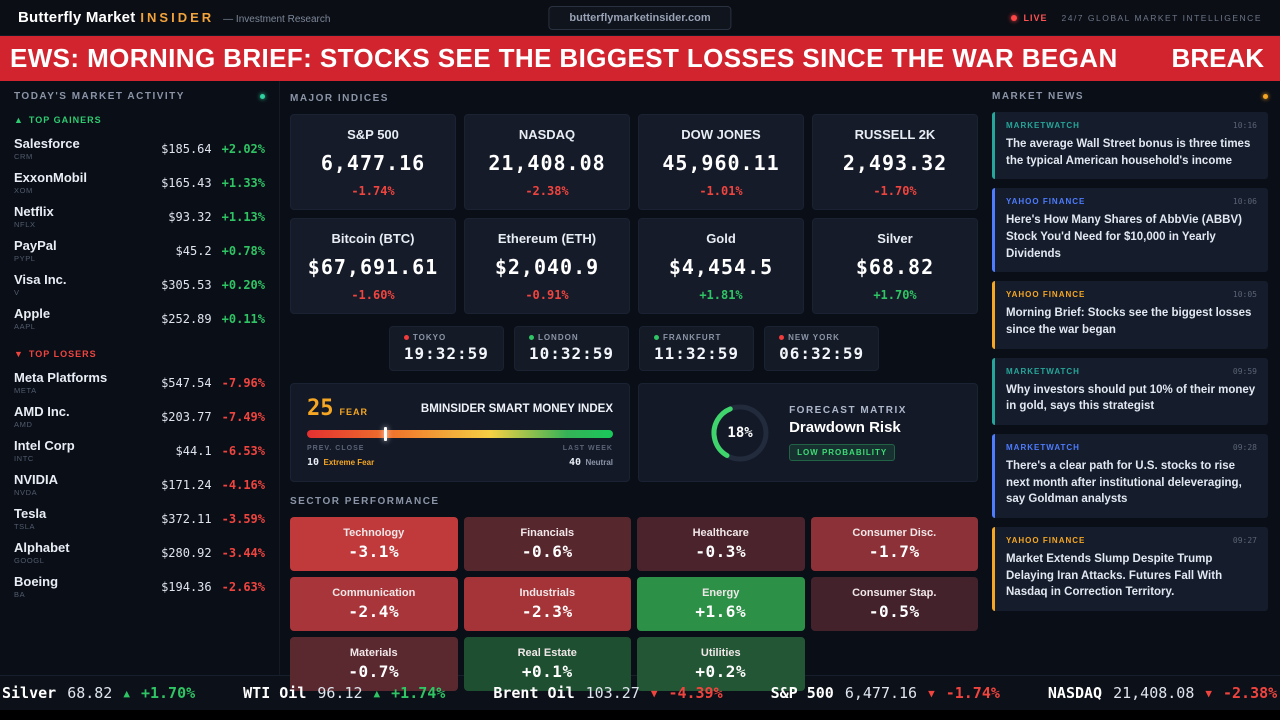 This screenshot has width=1280, height=720. What do you see at coordinates (721, 664) in the screenshot?
I see `sector-tile-utilities: Utilities +0.2%` at bounding box center [721, 664].